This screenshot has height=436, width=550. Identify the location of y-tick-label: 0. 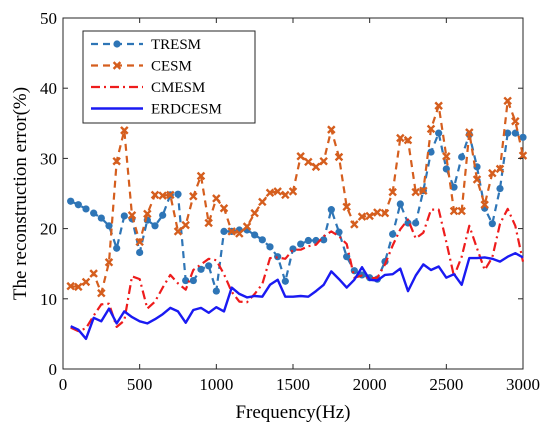
(53, 369).